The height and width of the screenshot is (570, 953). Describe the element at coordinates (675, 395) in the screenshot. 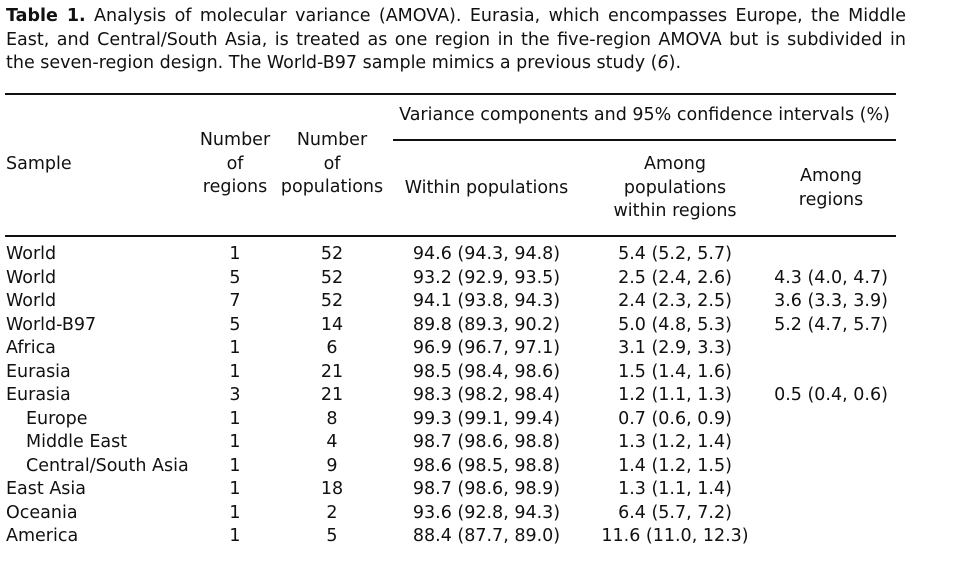

I see `among-populations-cell: 1.2 (1.1, 1.3)` at that location.